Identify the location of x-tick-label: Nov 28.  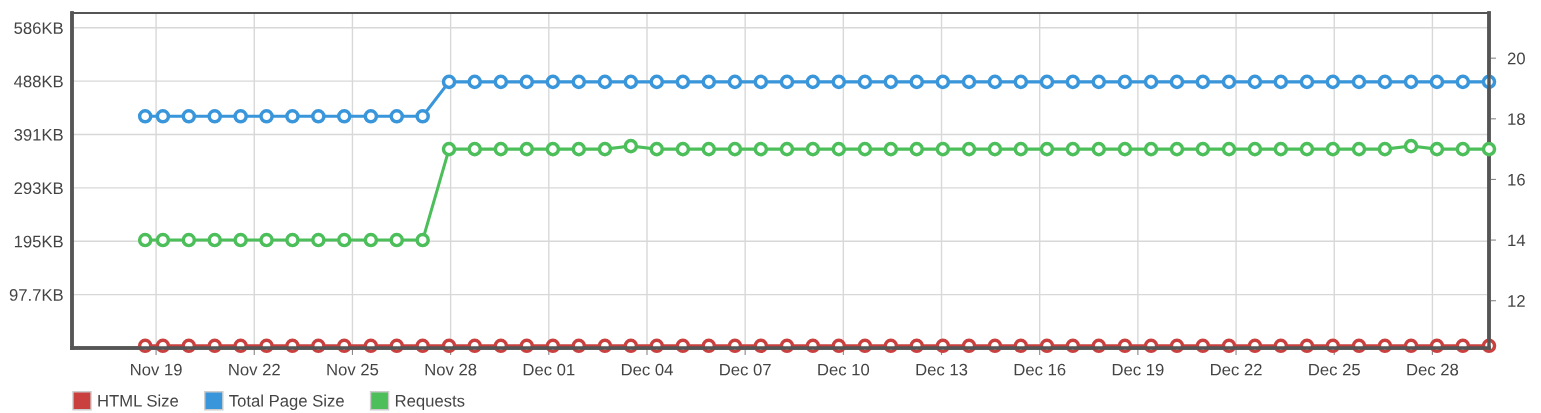
(451, 369).